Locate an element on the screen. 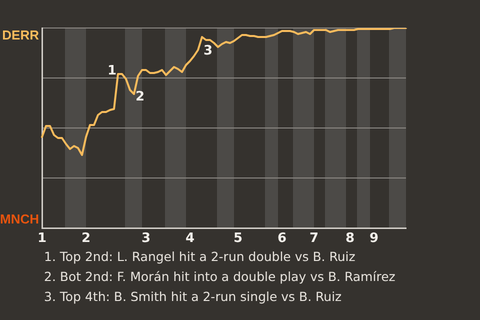 The width and height of the screenshot is (480, 320). text: DERR is located at coordinates (21, 35).